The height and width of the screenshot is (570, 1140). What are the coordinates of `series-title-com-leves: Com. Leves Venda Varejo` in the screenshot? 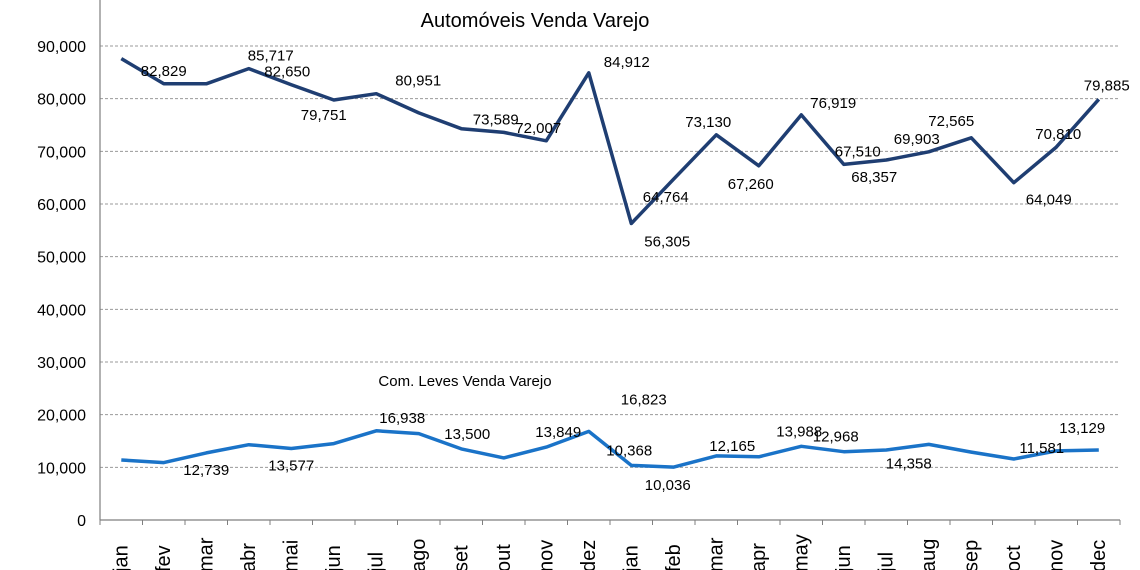 It's located at (464, 381).